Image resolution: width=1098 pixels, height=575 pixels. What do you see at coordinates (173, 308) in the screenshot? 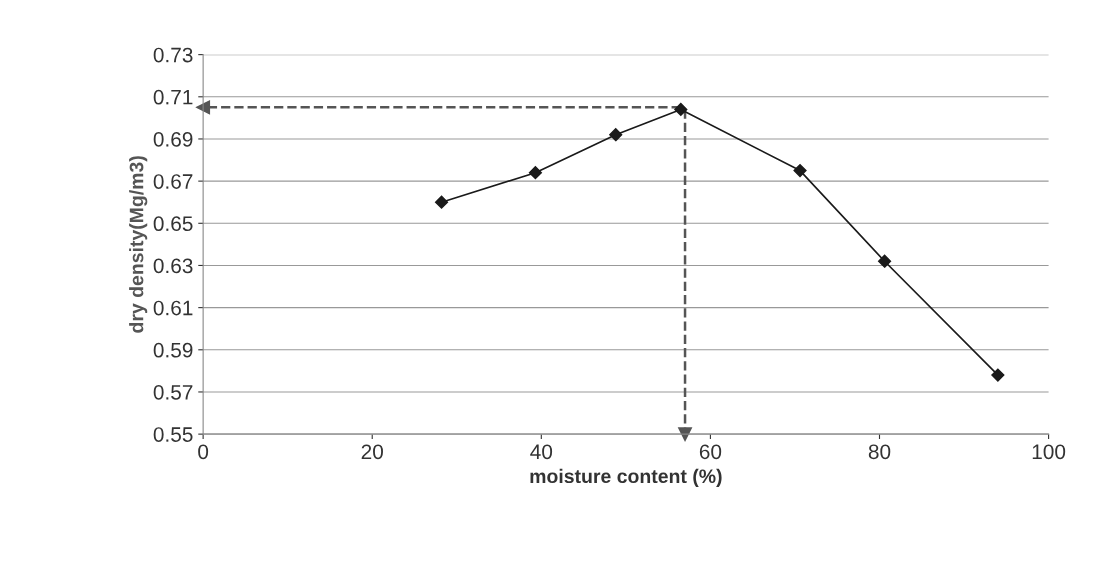
I see `y-tick-label: 0.61` at bounding box center [173, 308].